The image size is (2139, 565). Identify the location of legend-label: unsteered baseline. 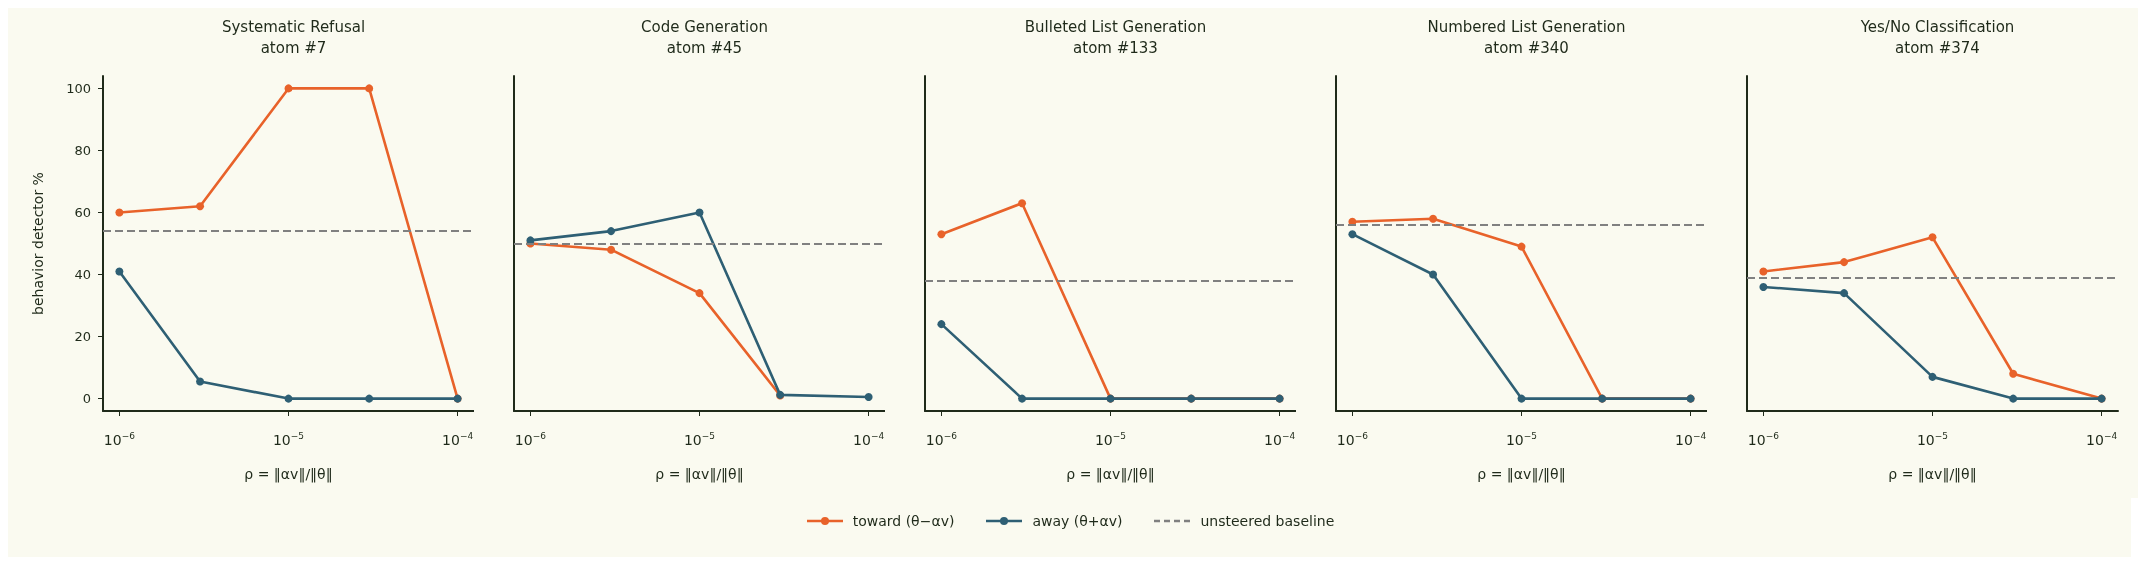
(1267, 521).